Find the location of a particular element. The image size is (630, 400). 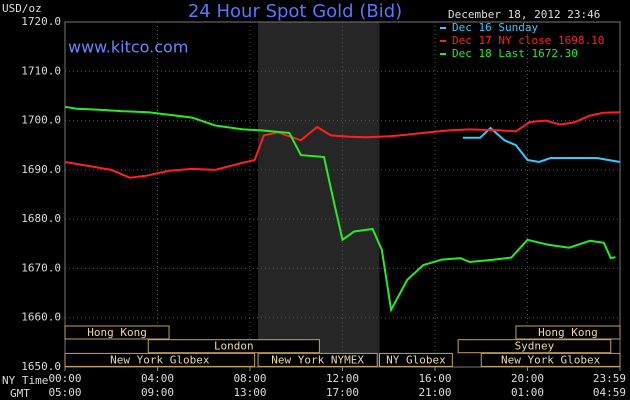

x-tick-label: 12:00 is located at coordinates (342, 378).